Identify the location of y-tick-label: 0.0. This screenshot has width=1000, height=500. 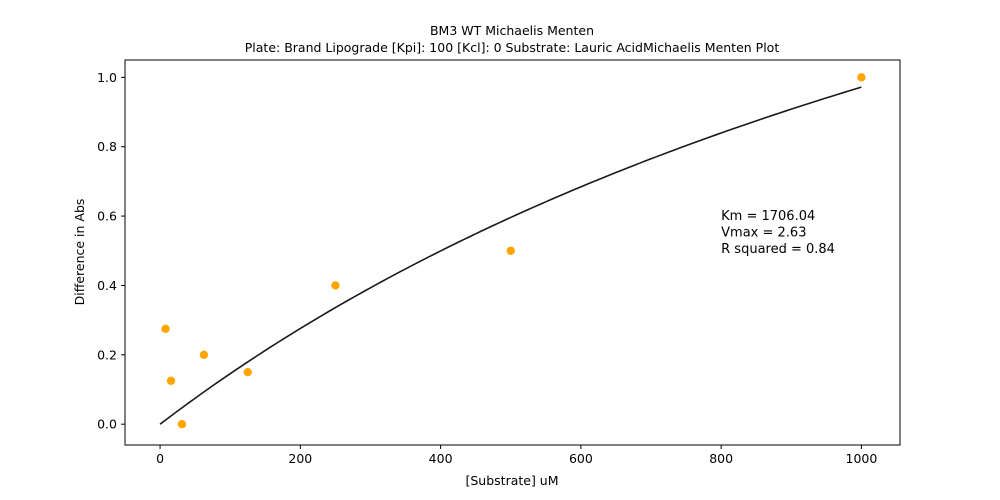
(107, 424).